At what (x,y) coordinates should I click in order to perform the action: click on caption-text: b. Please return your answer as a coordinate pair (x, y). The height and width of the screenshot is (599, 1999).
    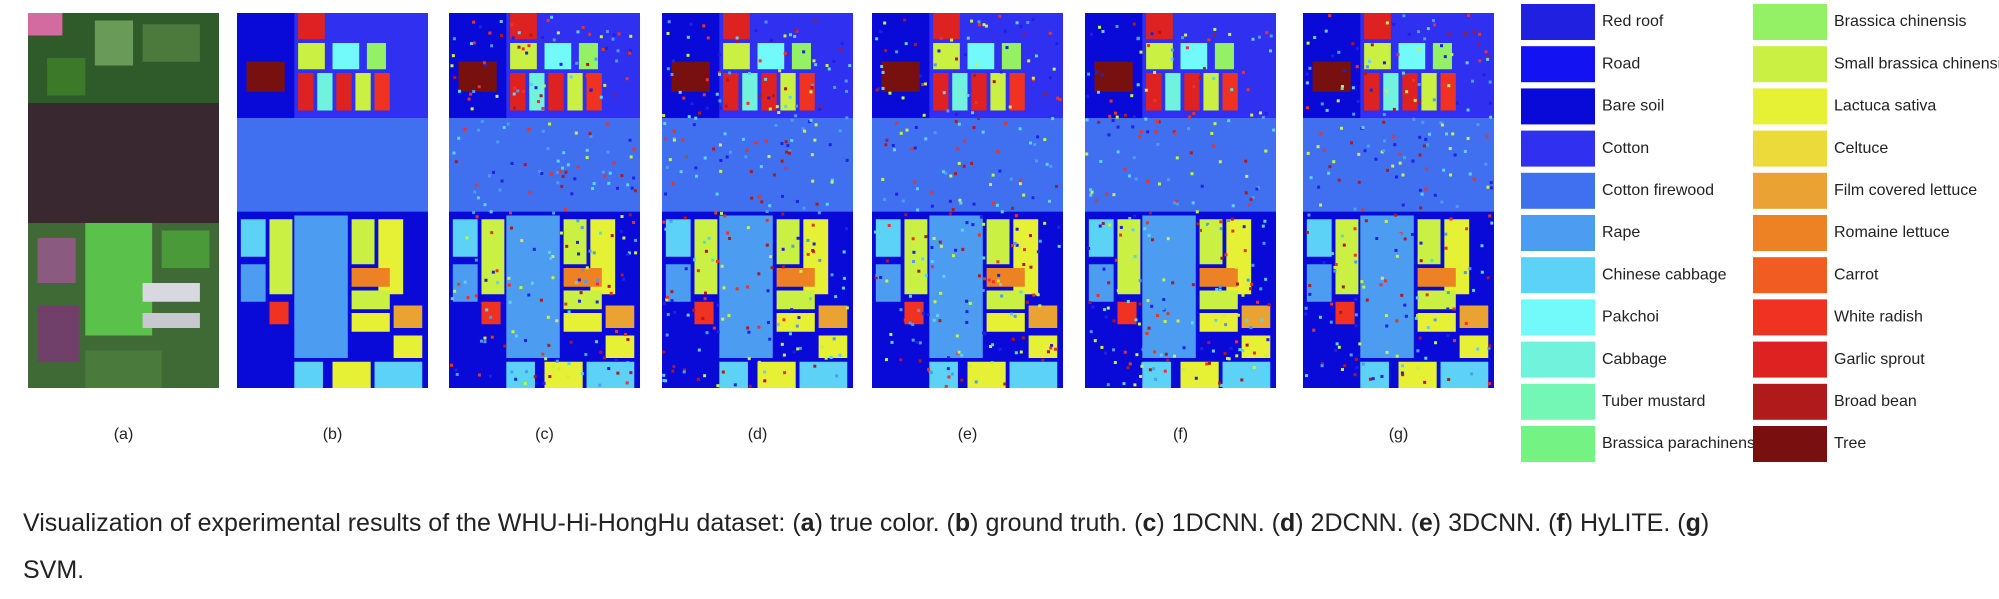
    Looking at the image, I should click on (962, 523).